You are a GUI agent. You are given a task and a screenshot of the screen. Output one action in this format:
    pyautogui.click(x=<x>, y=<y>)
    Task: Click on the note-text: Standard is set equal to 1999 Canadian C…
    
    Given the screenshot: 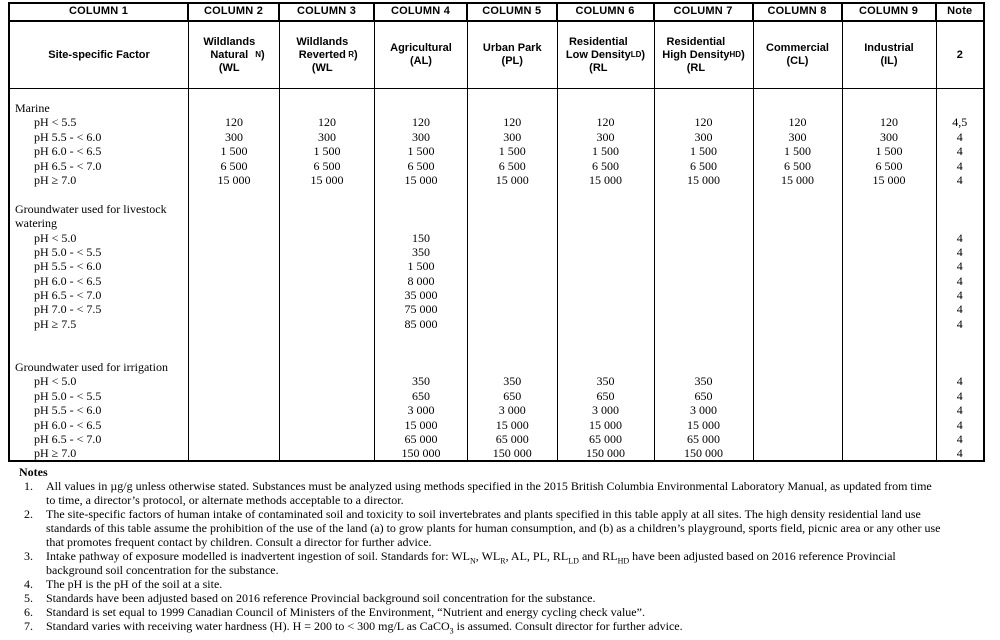 What is the action you would take?
    pyautogui.click(x=345, y=612)
    